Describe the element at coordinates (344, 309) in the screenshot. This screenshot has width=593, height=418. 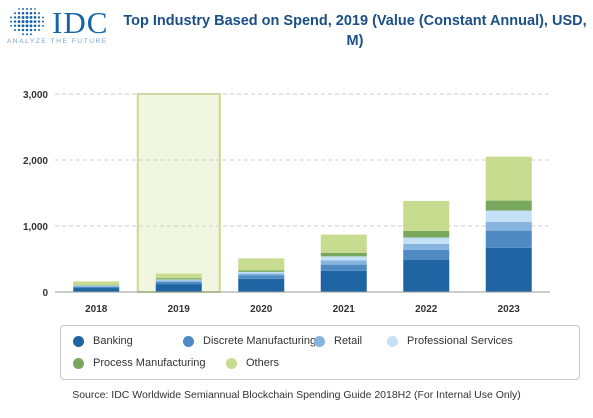
I see `x-tick-label: 2021` at that location.